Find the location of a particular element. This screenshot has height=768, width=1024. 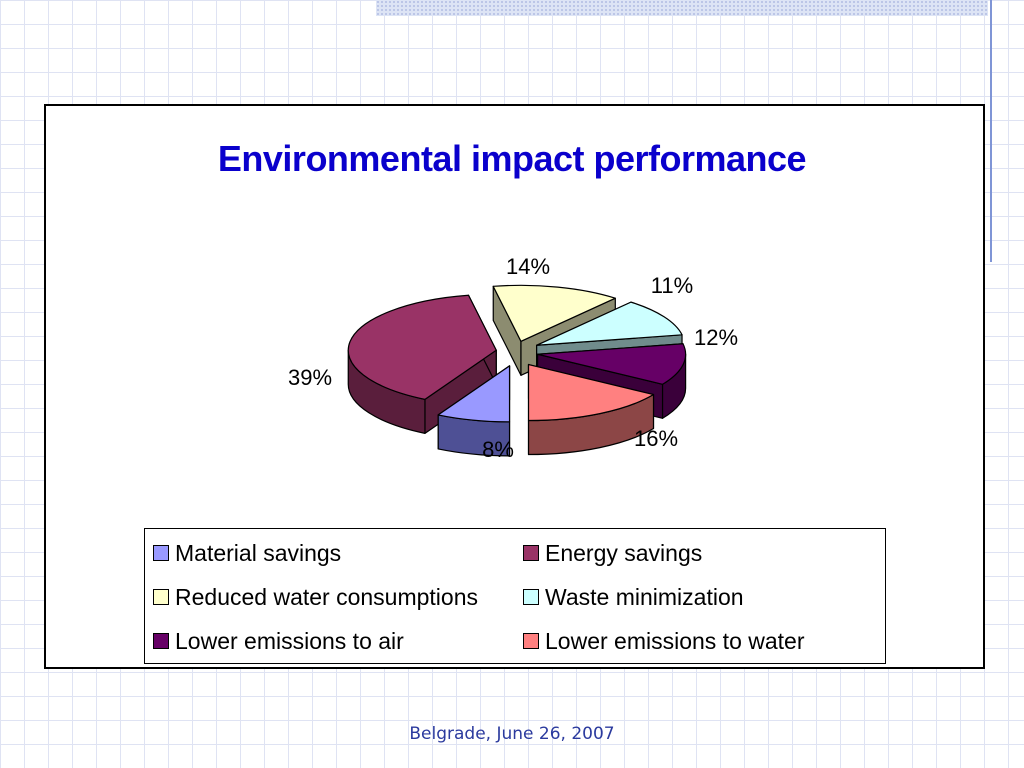

legend-label: Lower emissions to air is located at coordinates (289, 640).